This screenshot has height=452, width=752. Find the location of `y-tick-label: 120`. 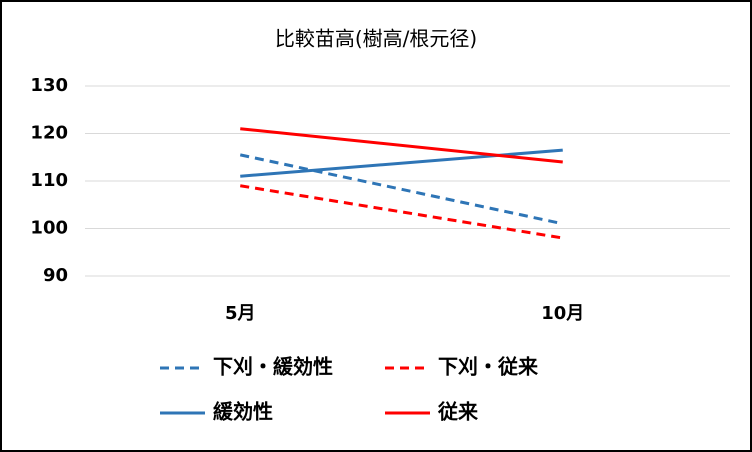

y-tick-label: 120 is located at coordinates (49, 133).